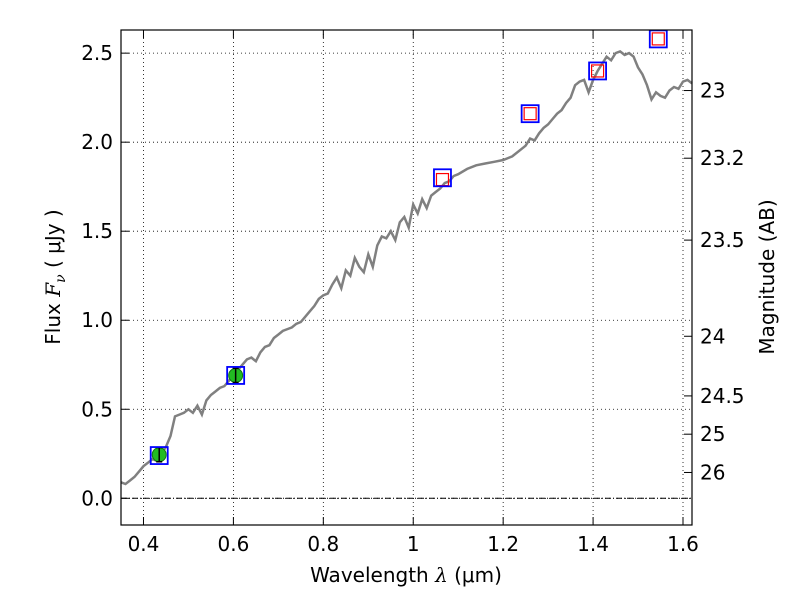 The image size is (800, 600). Describe the element at coordinates (97, 498) in the screenshot. I see `y-tick-label: 0.0` at that location.